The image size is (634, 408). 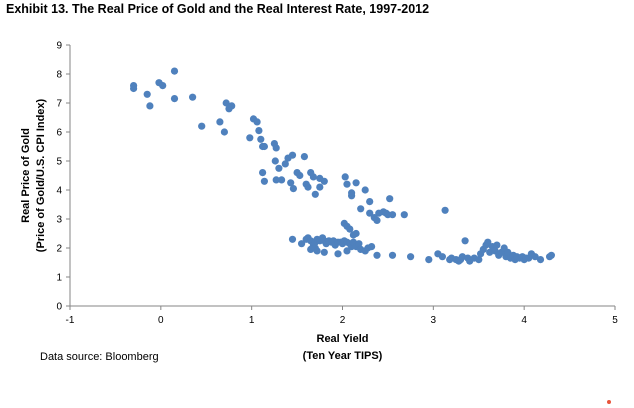 What do you see at coordinates (59, 75) in the screenshot?
I see `y-tick-label: 8` at bounding box center [59, 75].